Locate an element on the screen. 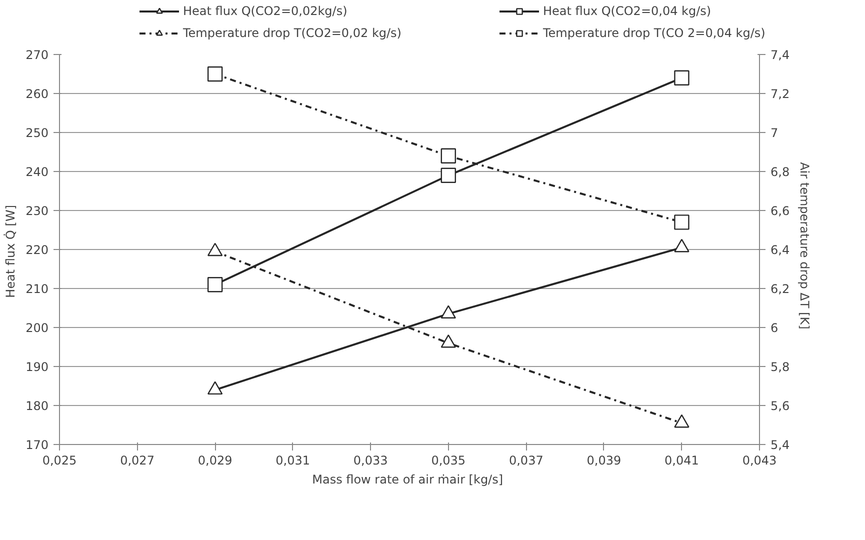 This screenshot has height=540, width=865. y2-tick-label: 6,4 is located at coordinates (780, 250).